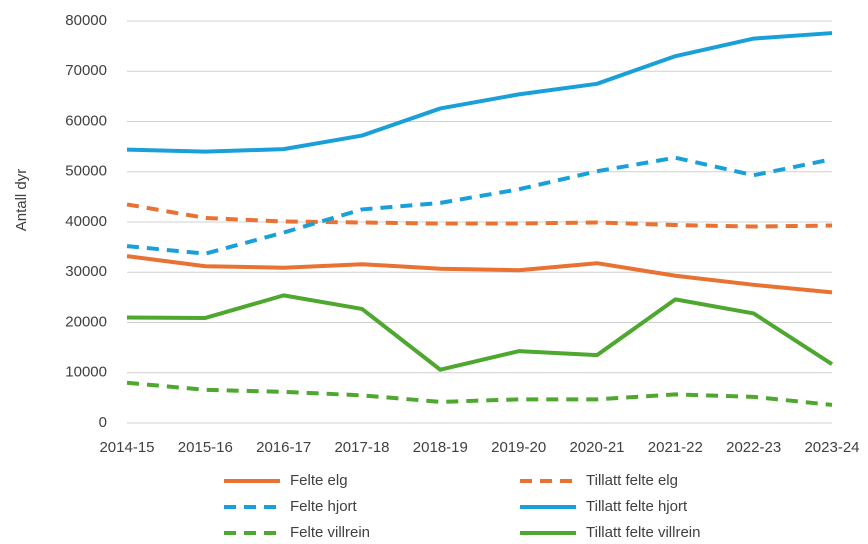  What do you see at coordinates (86, 221) in the screenshot?
I see `y-tick-label: 40000` at bounding box center [86, 221].